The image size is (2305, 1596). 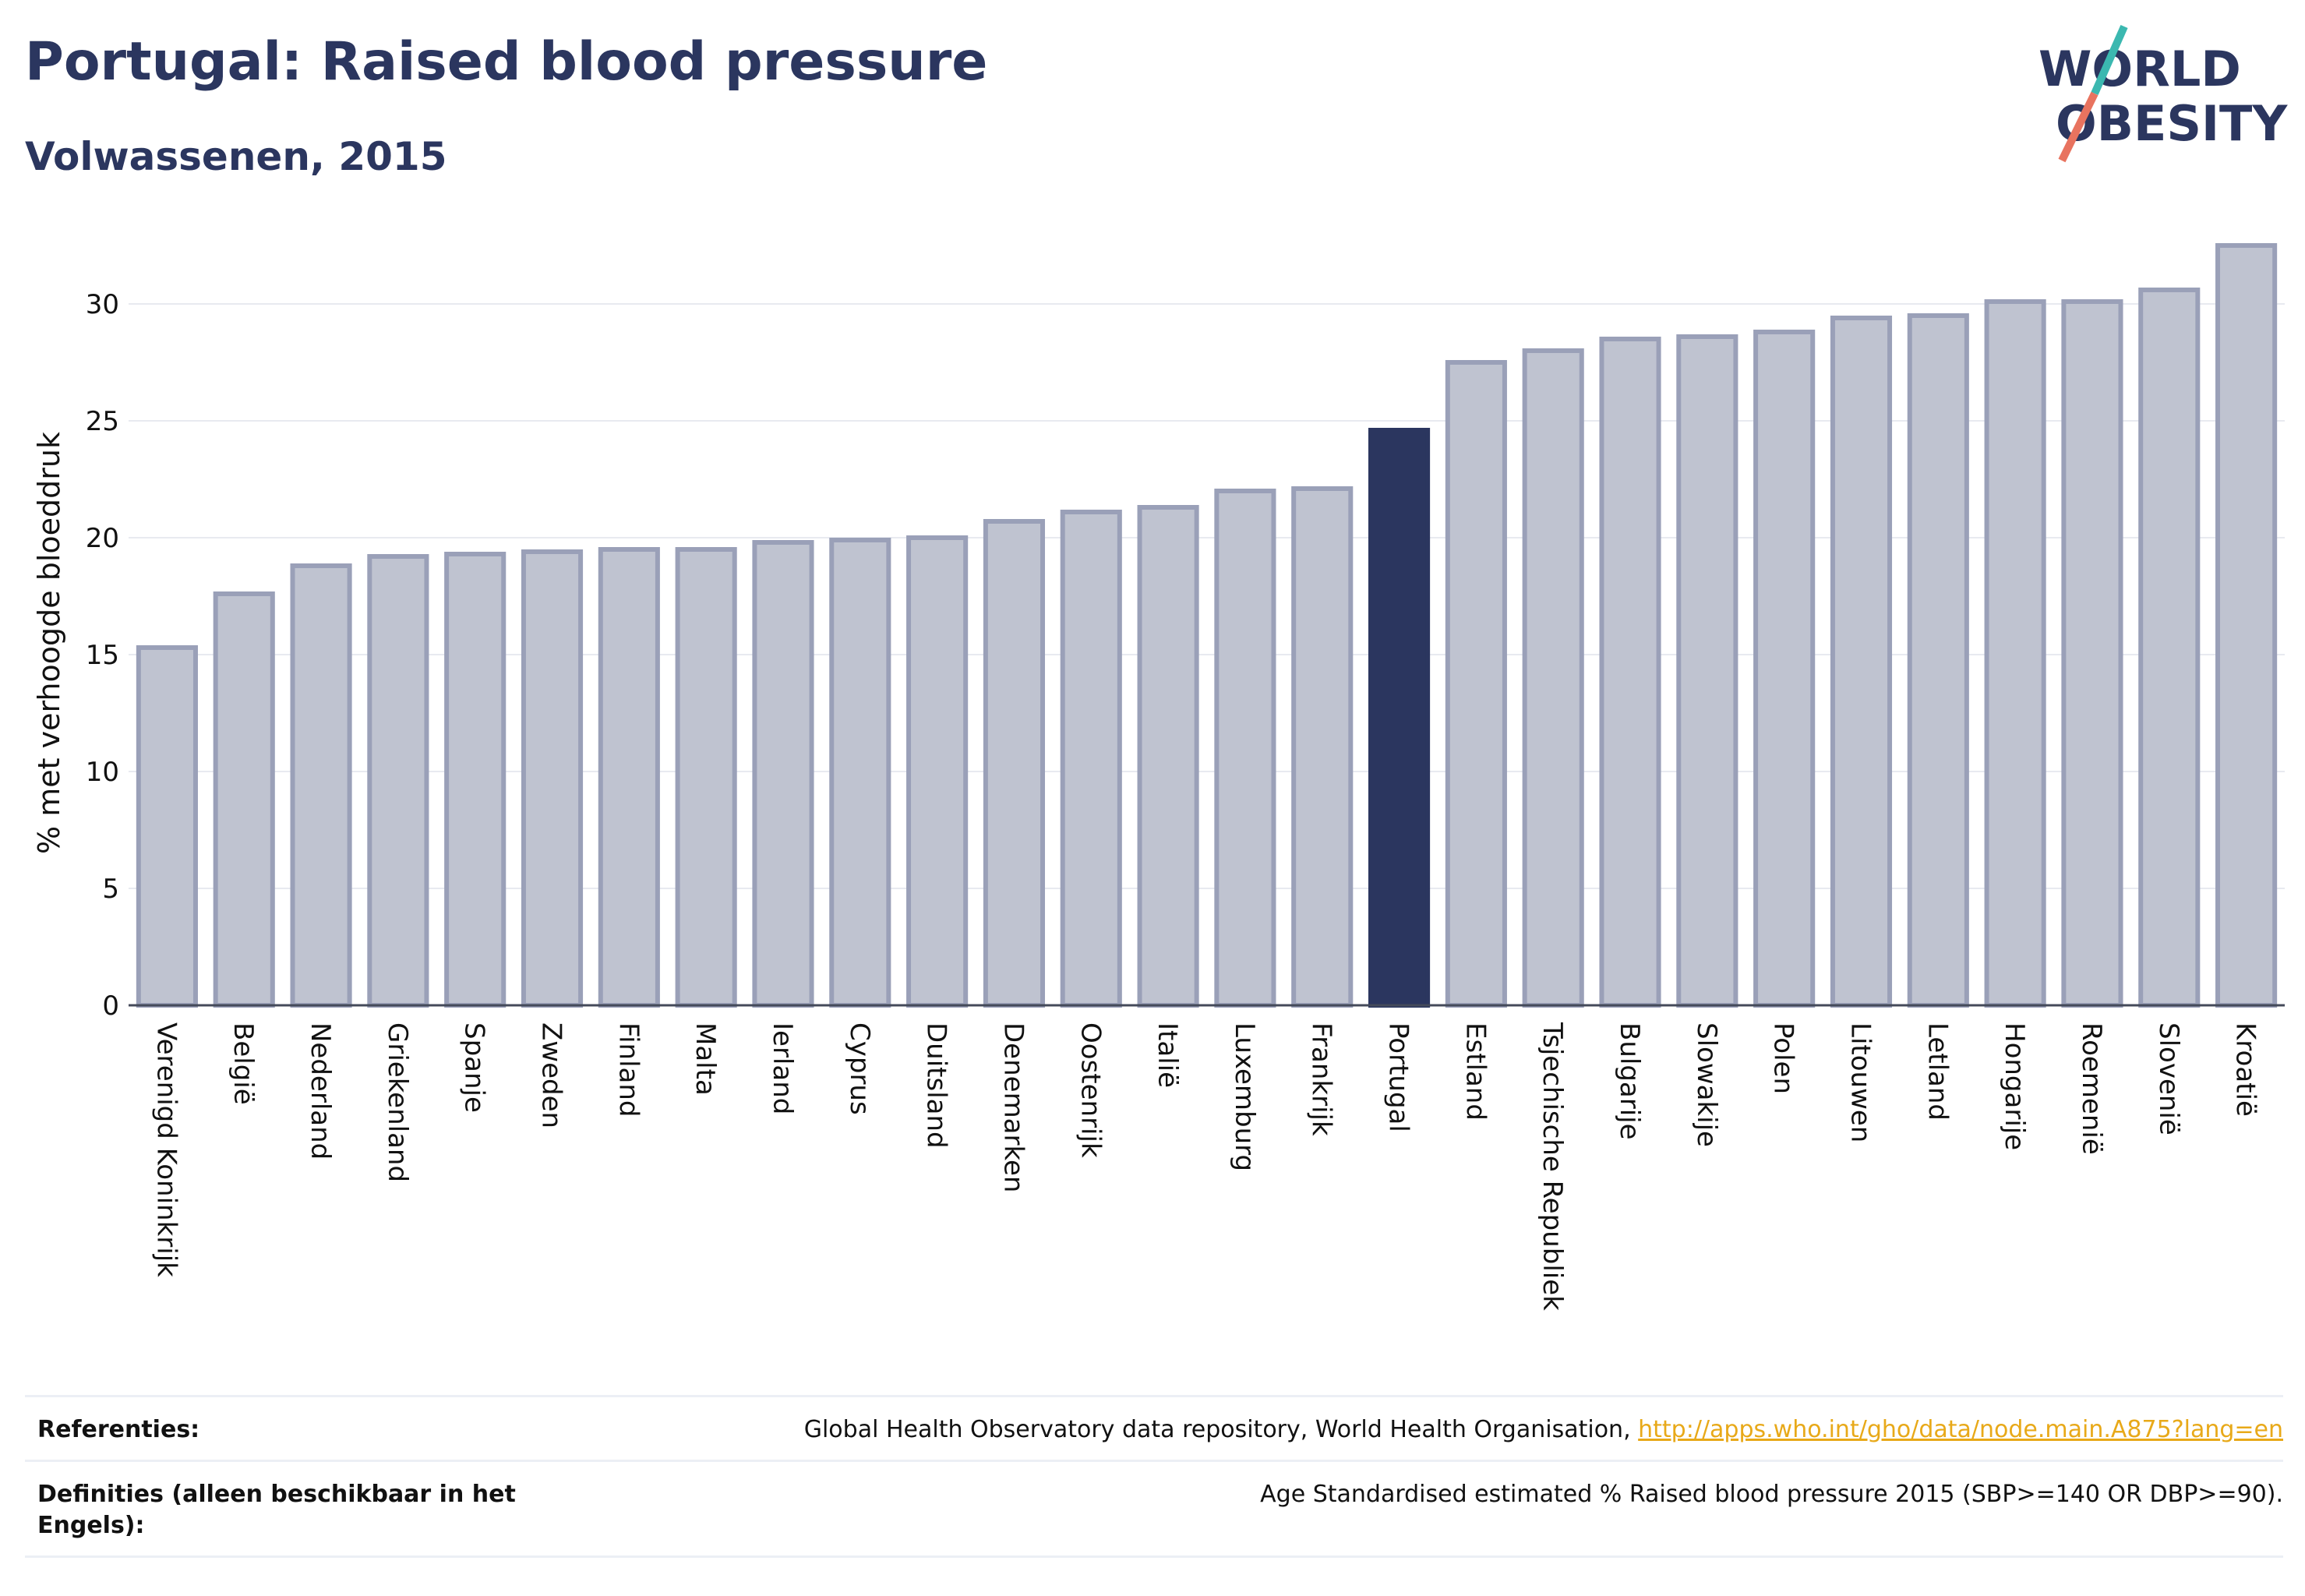 What do you see at coordinates (2168, 1078) in the screenshot?
I see `x-tick-label: Slovenië` at bounding box center [2168, 1078].